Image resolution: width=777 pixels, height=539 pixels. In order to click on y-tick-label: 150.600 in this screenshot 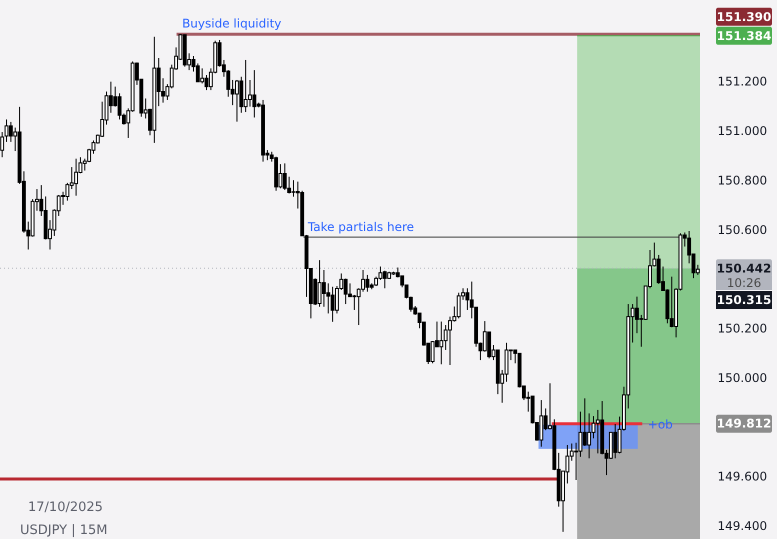, I will do `click(743, 229)`.